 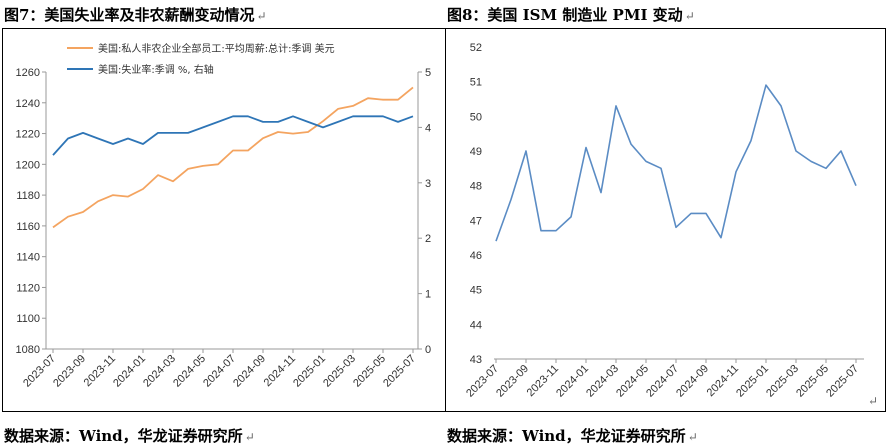 What do you see at coordinates (428, 128) in the screenshot?
I see `right-y-tick-label: 4` at bounding box center [428, 128].